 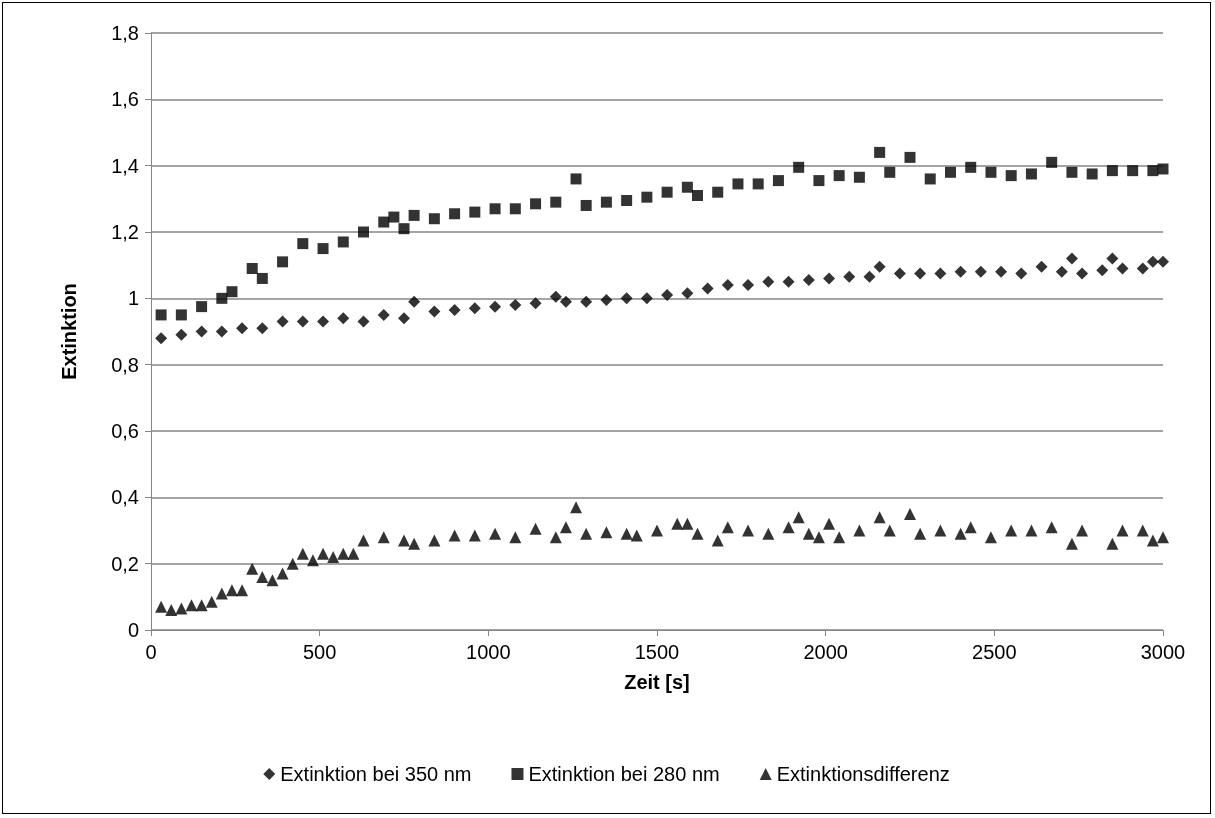 I want to click on y-tick-label: 0,2, so click(x=125, y=563).